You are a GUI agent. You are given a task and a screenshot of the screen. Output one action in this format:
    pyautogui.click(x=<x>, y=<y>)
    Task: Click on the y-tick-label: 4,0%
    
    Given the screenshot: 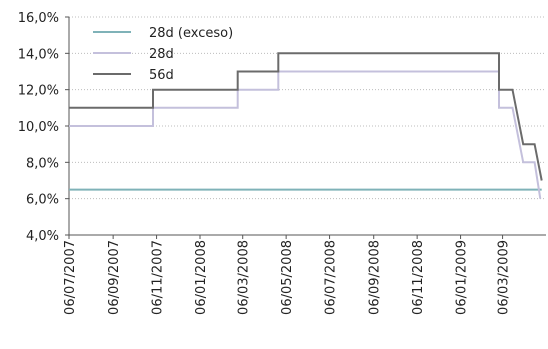 What is the action you would take?
    pyautogui.click(x=42, y=236)
    